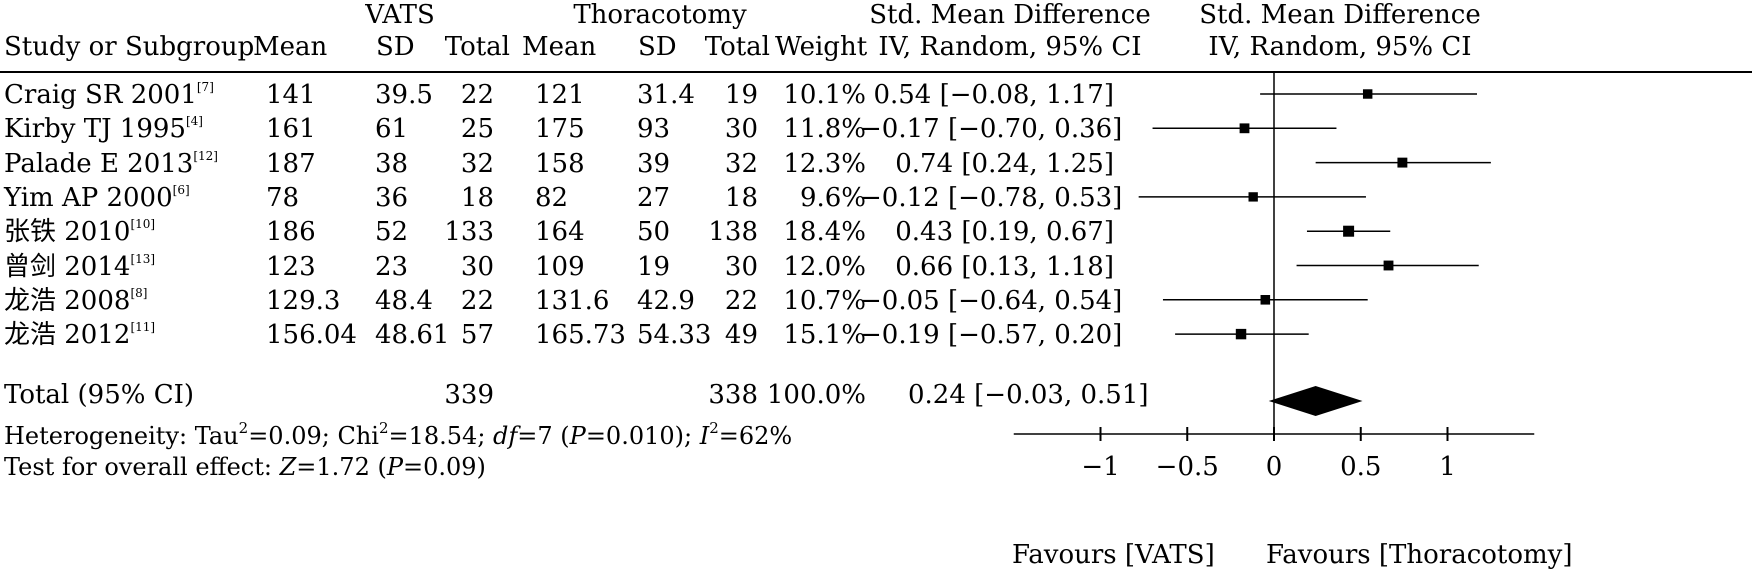 The height and width of the screenshot is (575, 1752). I want to click on study-name: Craig SR 2001[7], so click(109, 95).